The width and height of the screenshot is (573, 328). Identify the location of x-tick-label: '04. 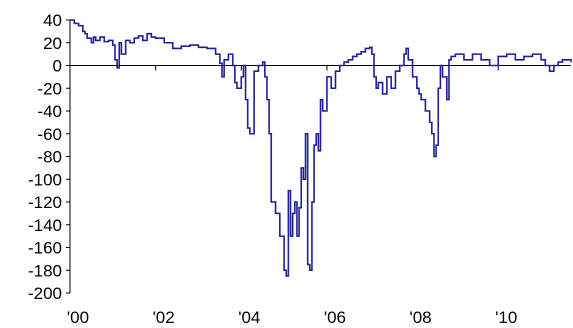
(249, 317).